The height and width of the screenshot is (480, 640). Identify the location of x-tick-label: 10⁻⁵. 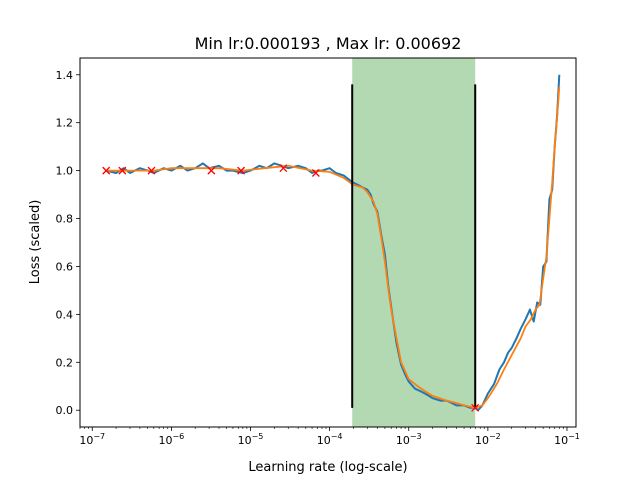
(251, 439).